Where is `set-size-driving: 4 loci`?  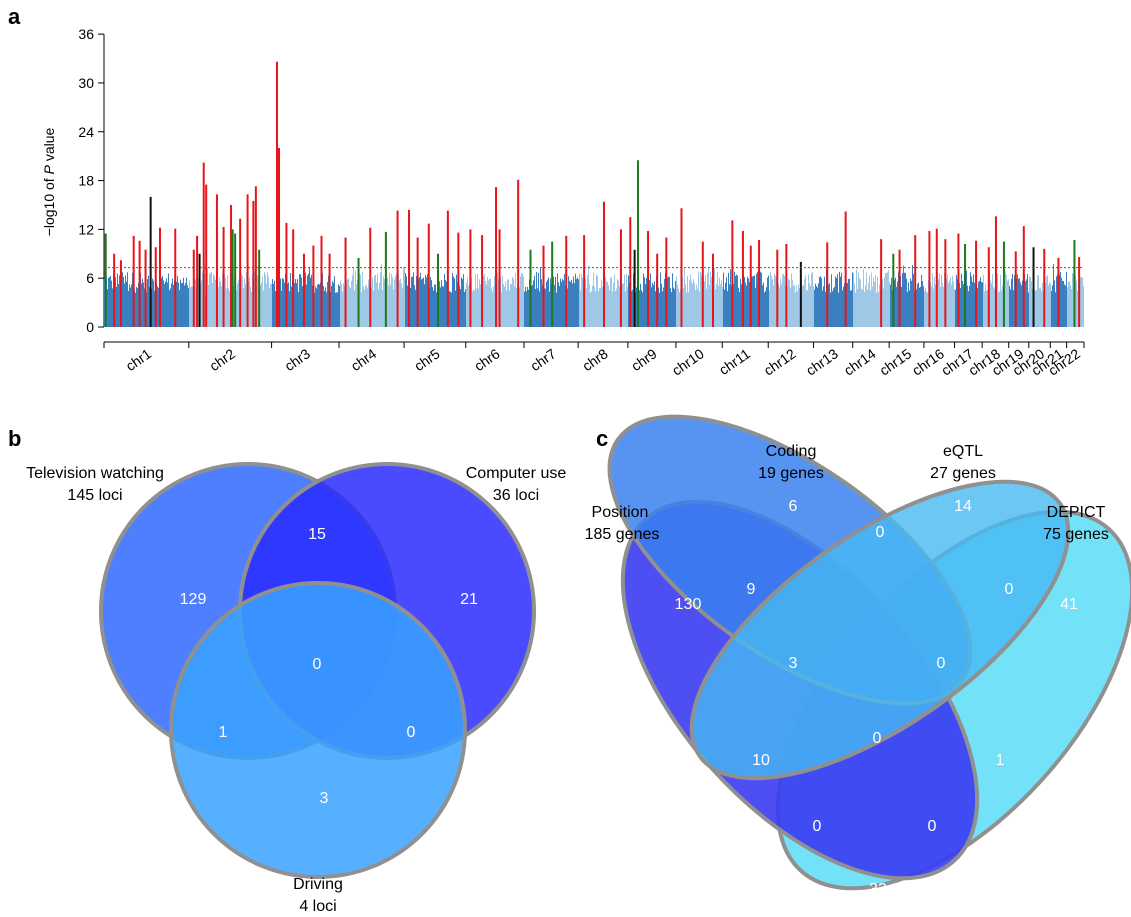
set-size-driving: 4 loci is located at coordinates (317, 906).